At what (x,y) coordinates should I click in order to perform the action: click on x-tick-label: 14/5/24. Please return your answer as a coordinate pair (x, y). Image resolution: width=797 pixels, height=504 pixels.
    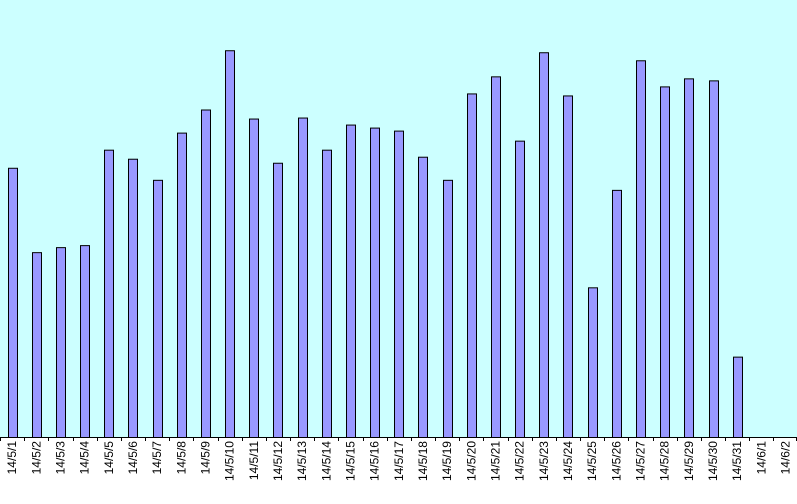
    Looking at the image, I should click on (568, 461).